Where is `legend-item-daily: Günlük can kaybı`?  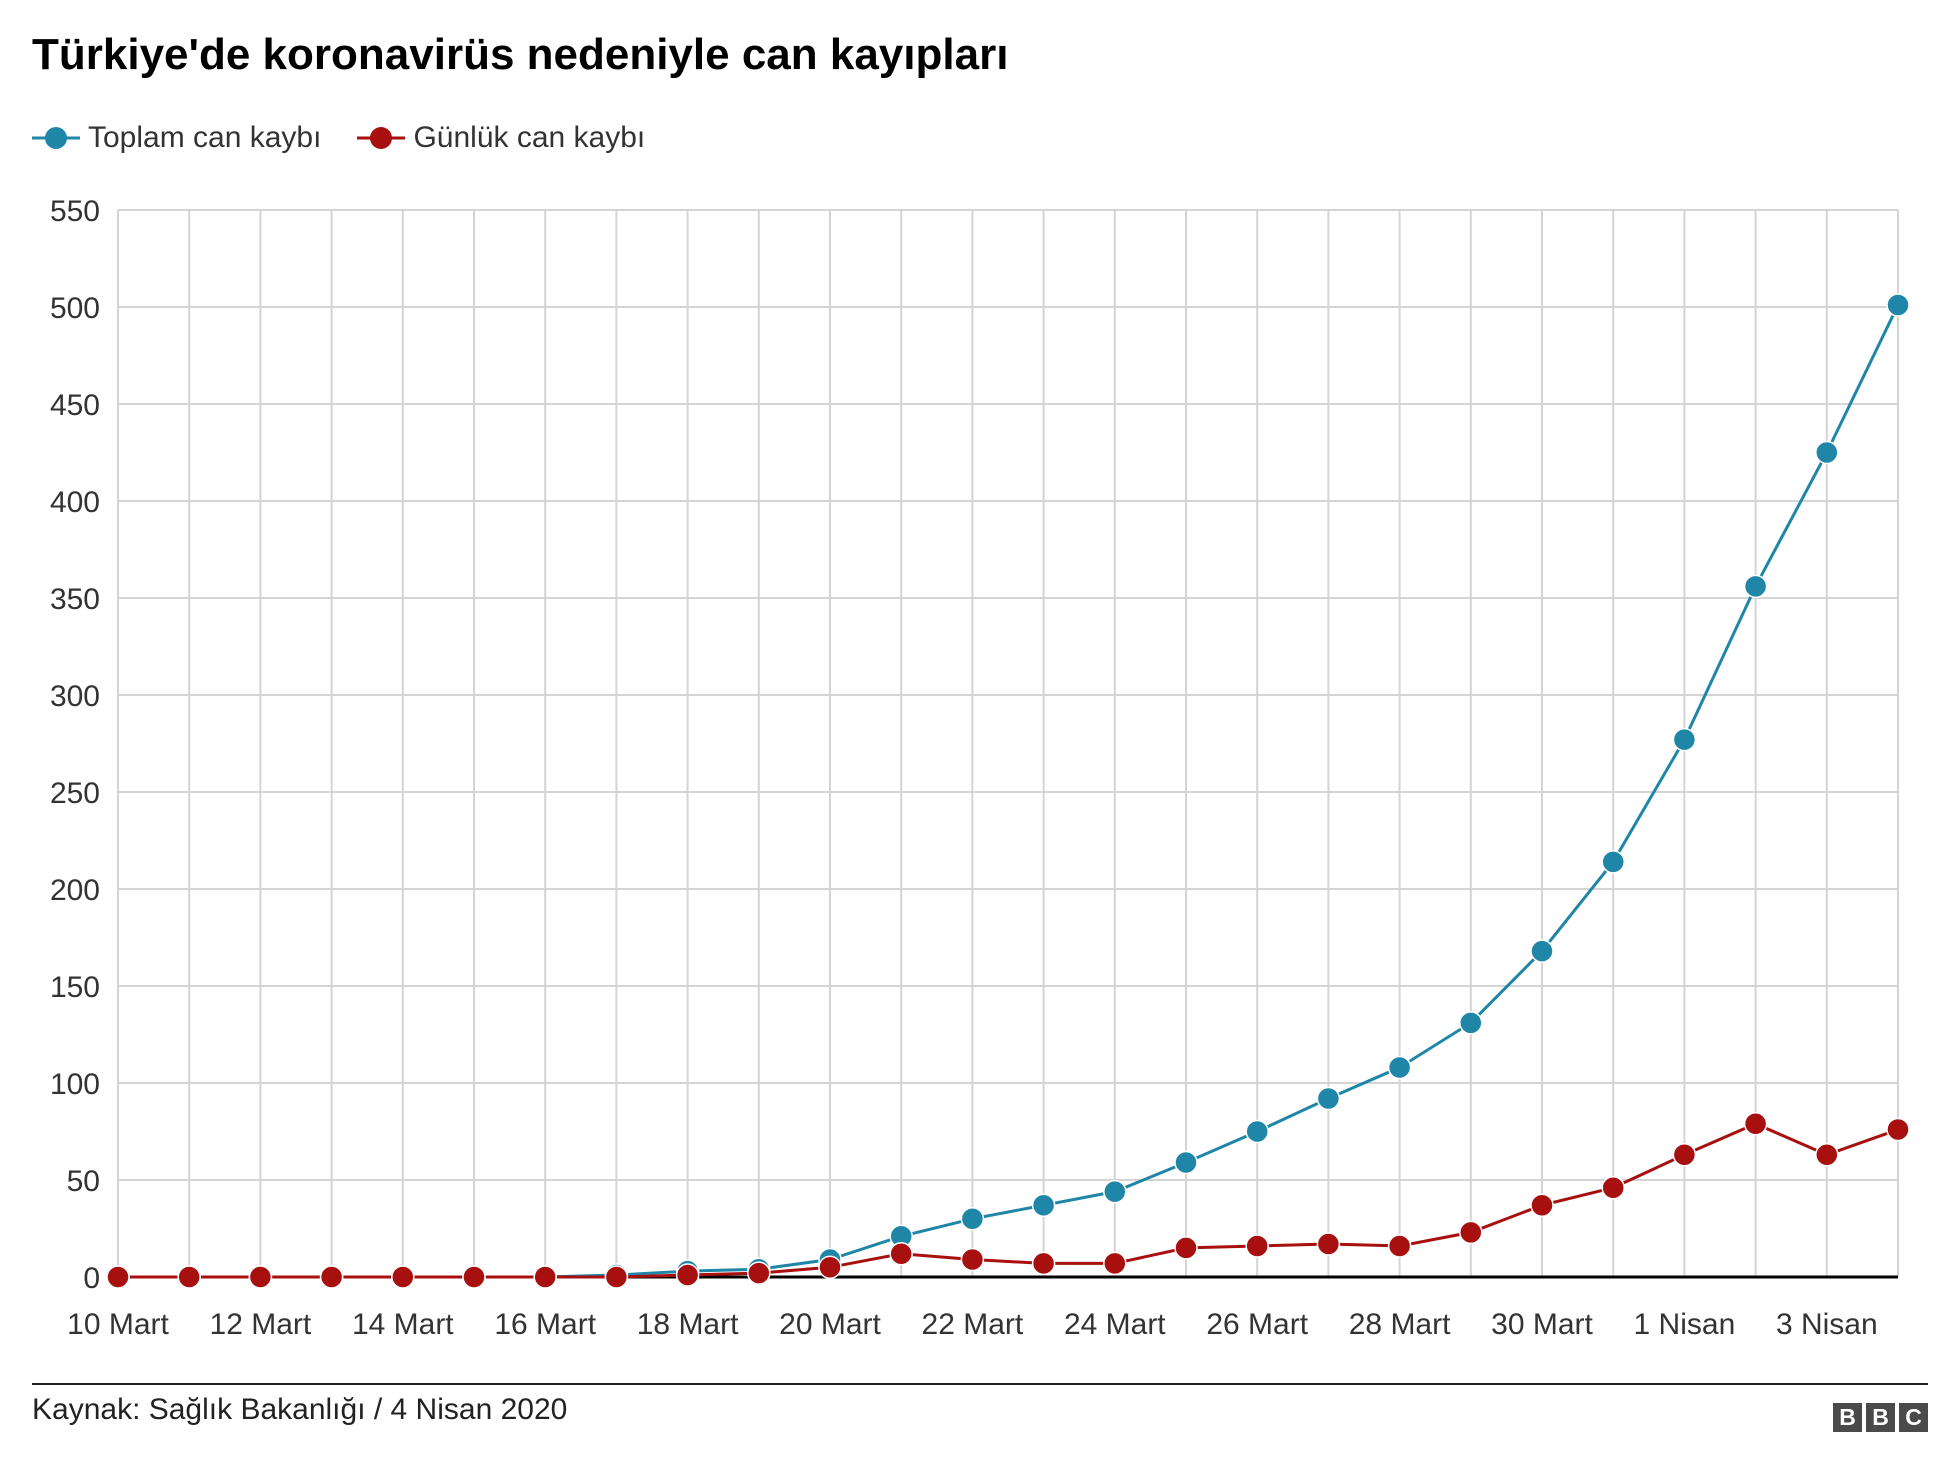 legend-item-daily: Günlük can kaybı is located at coordinates (501, 138).